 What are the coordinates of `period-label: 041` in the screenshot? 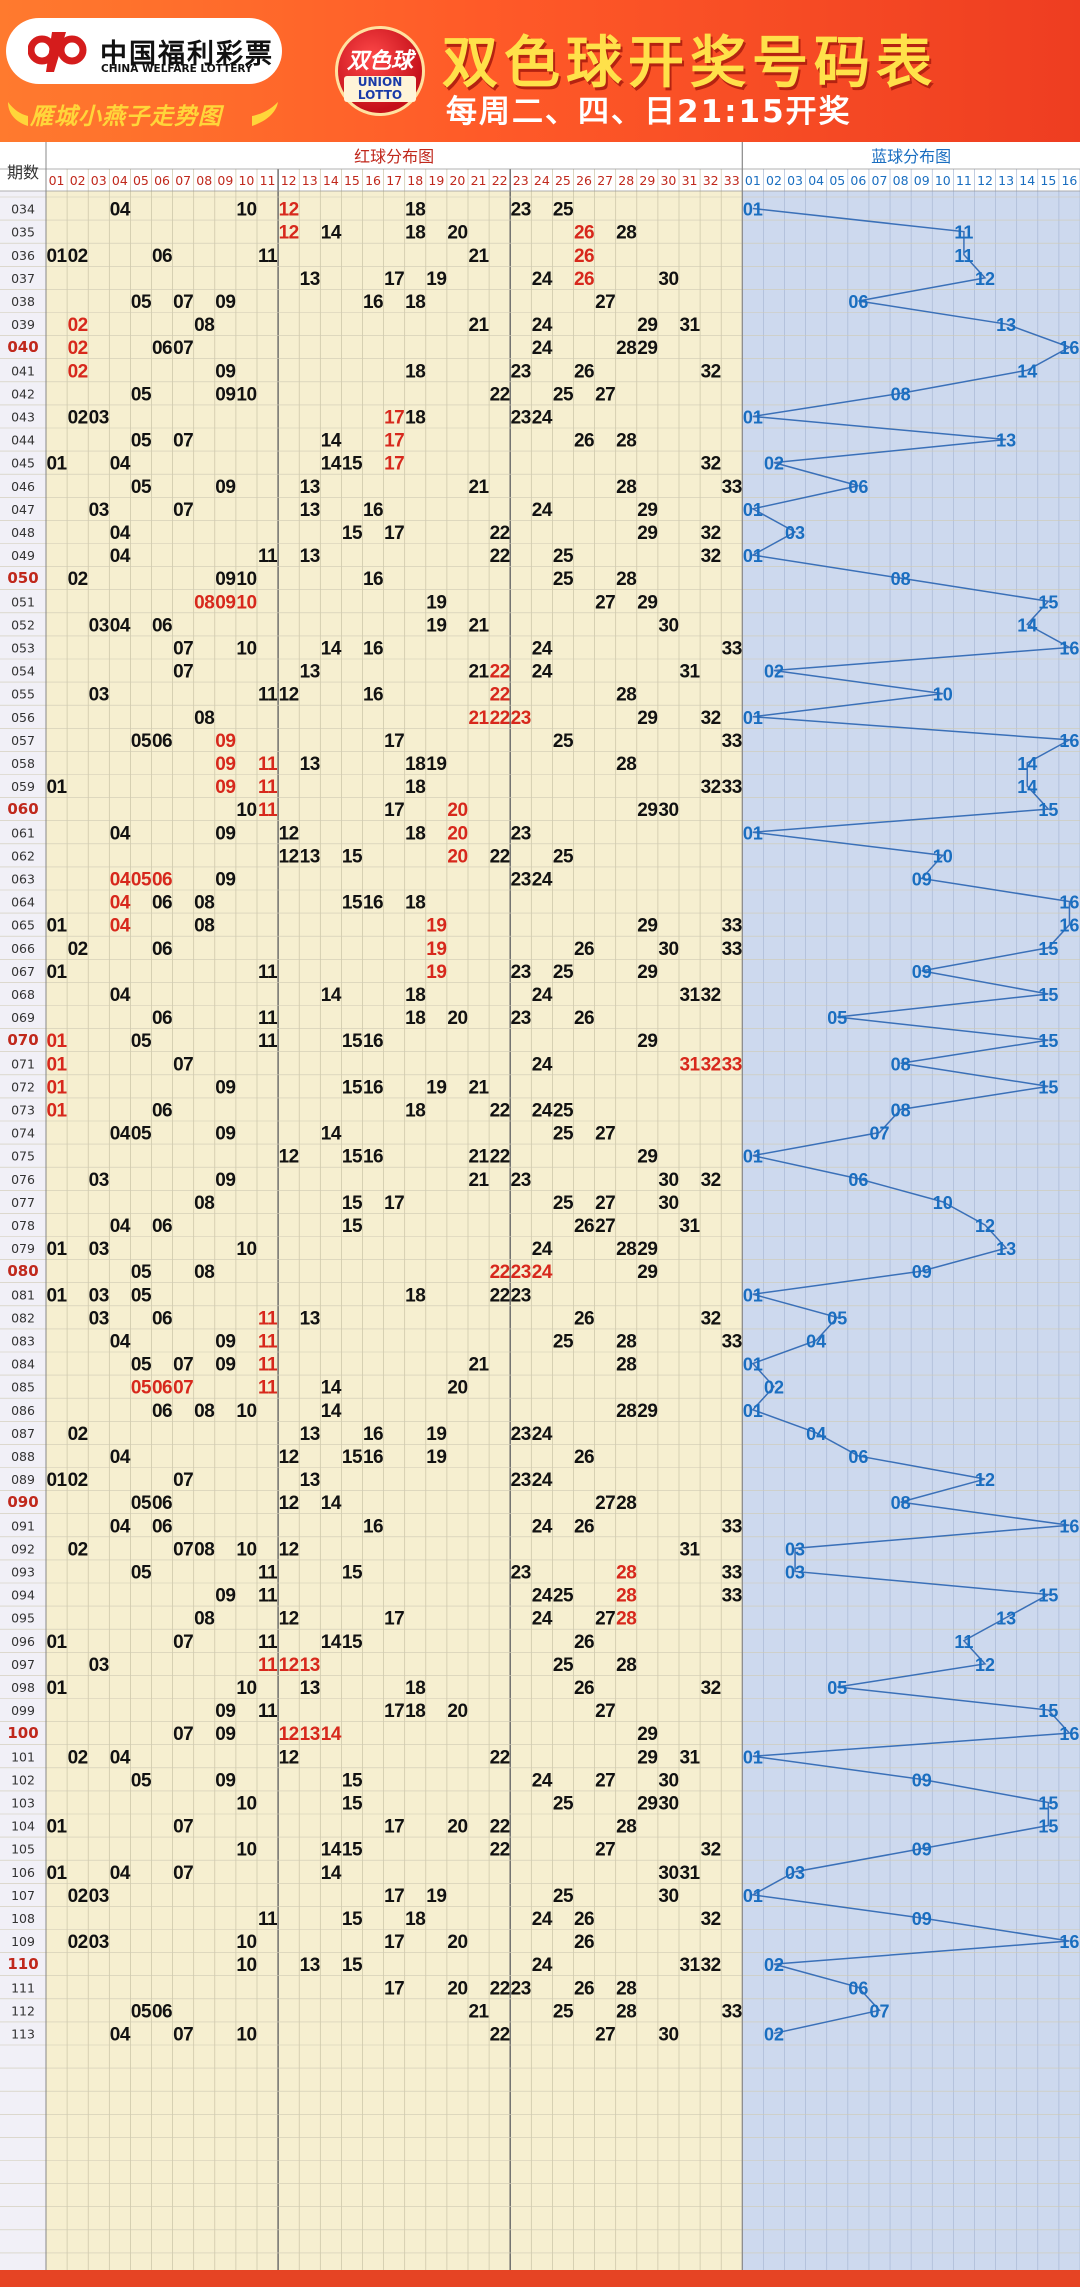 It's located at (23, 370).